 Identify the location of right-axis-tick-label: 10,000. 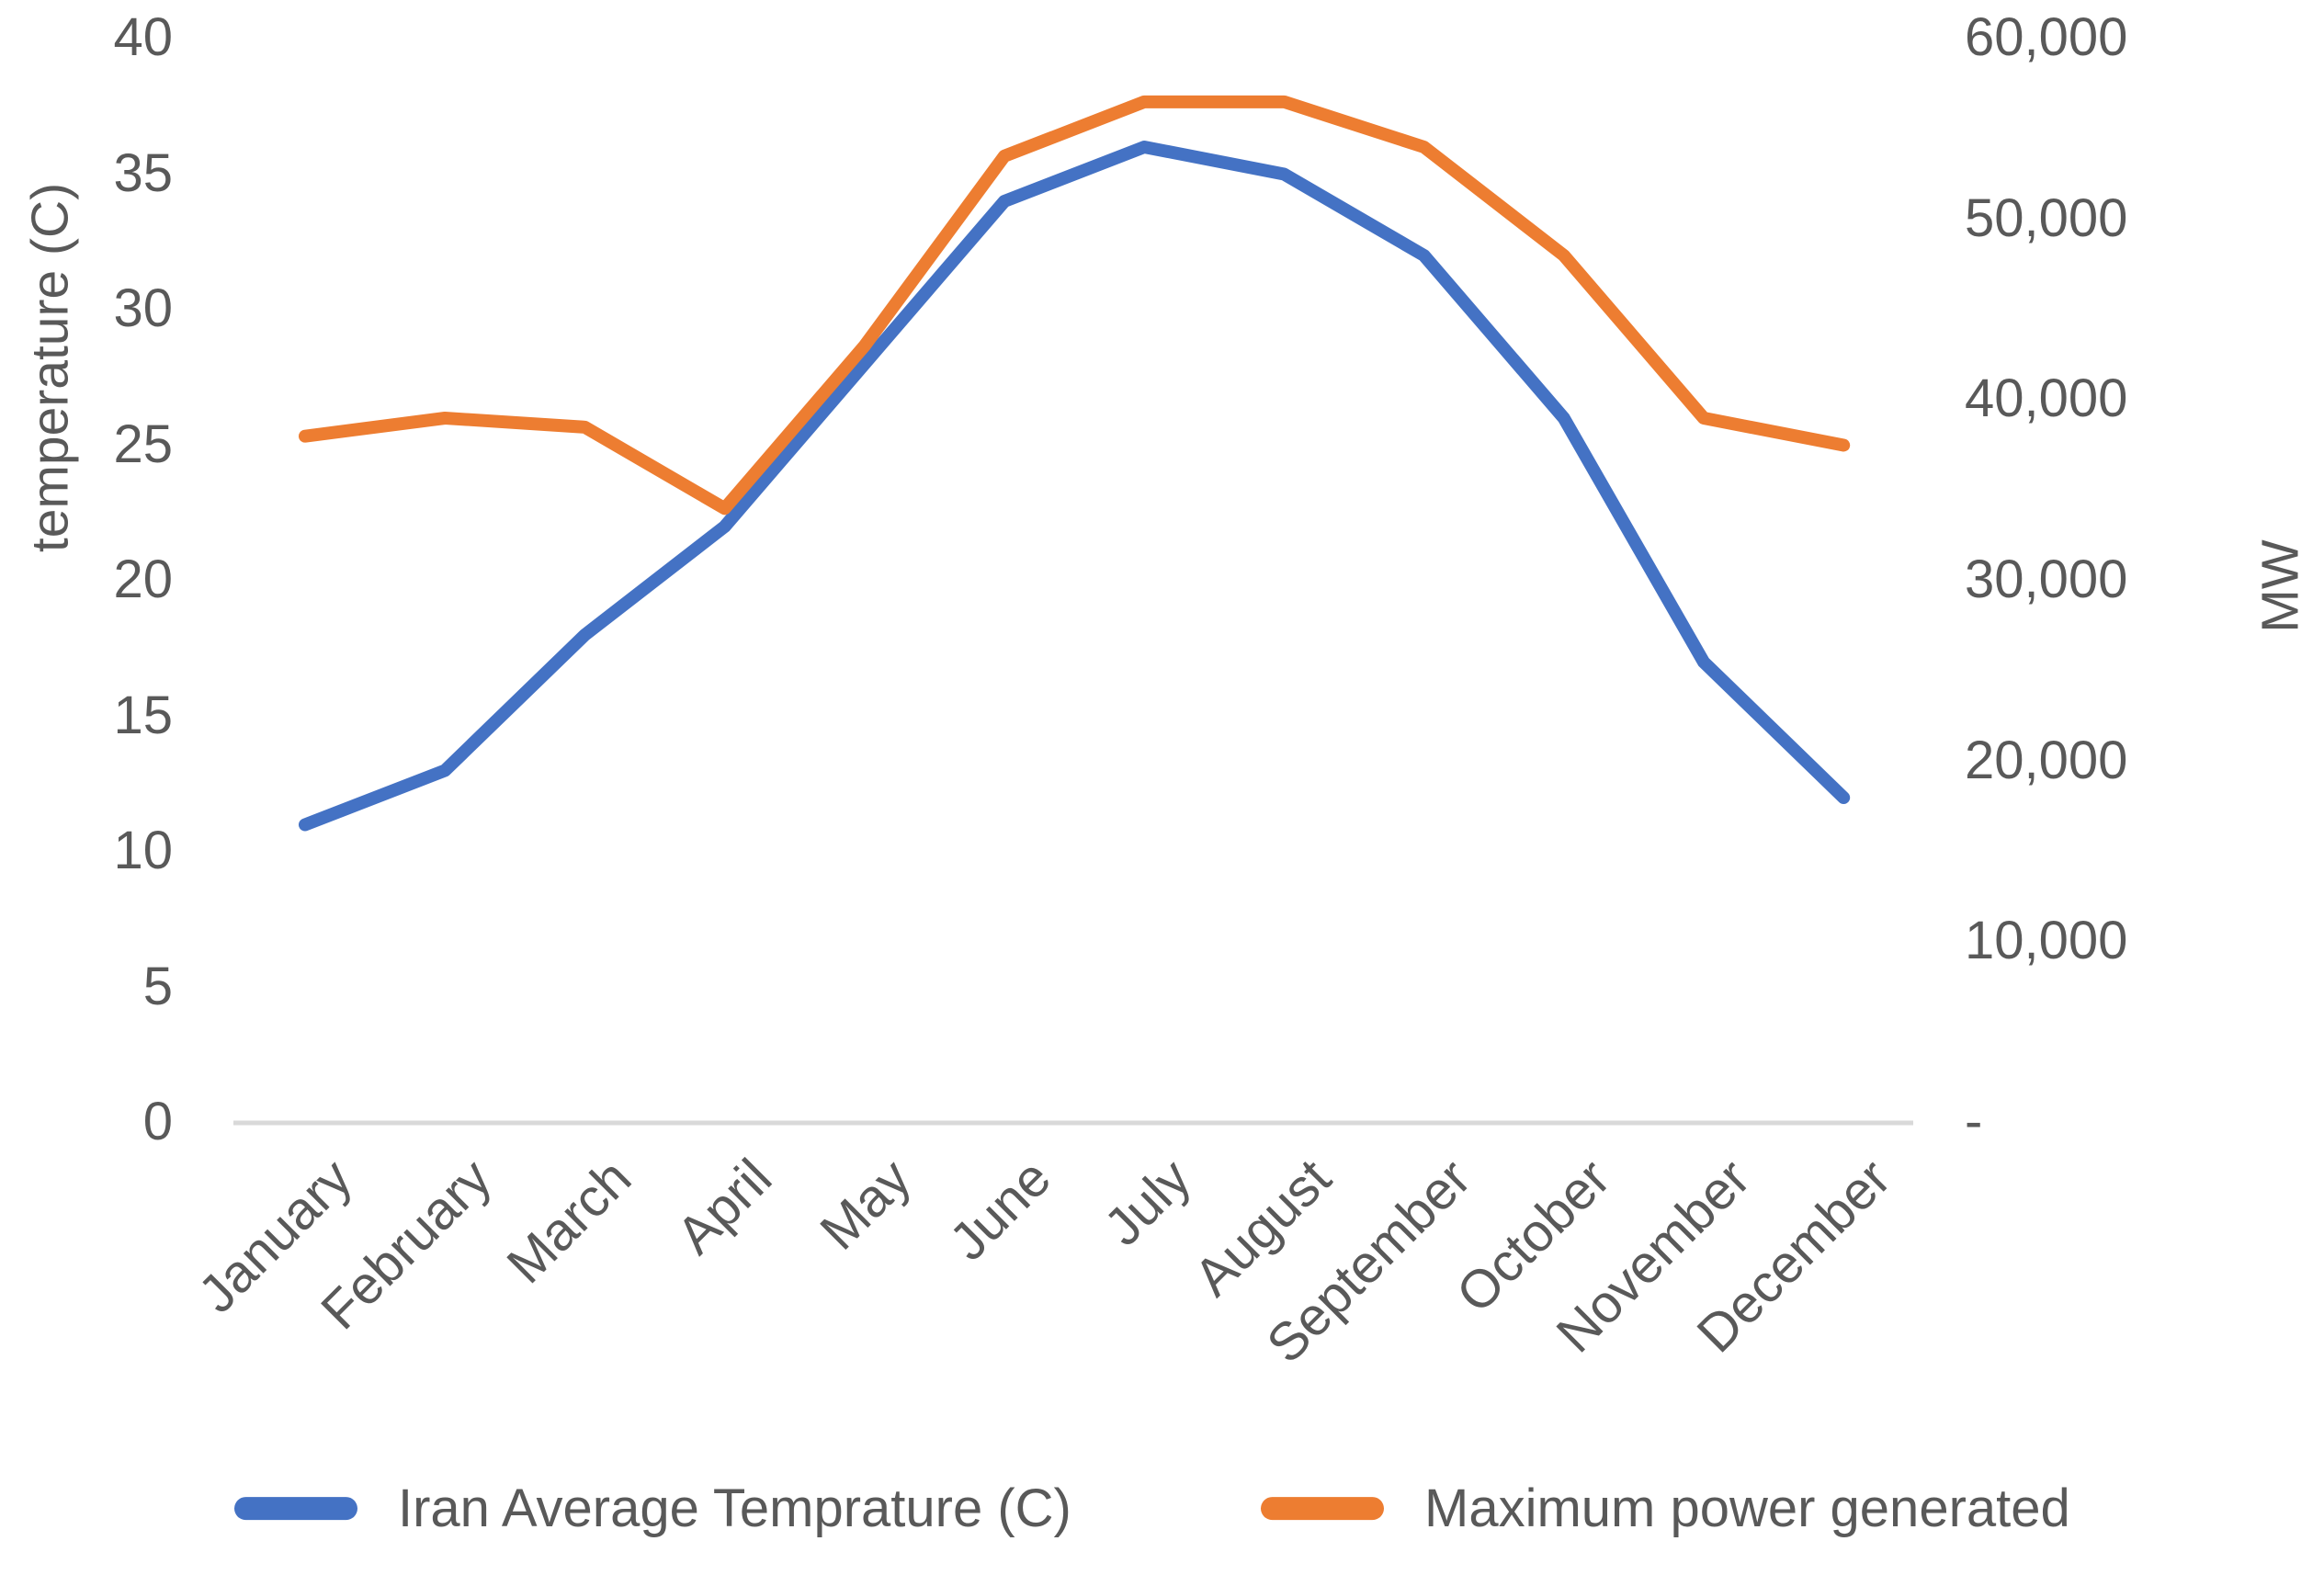
(2046, 941).